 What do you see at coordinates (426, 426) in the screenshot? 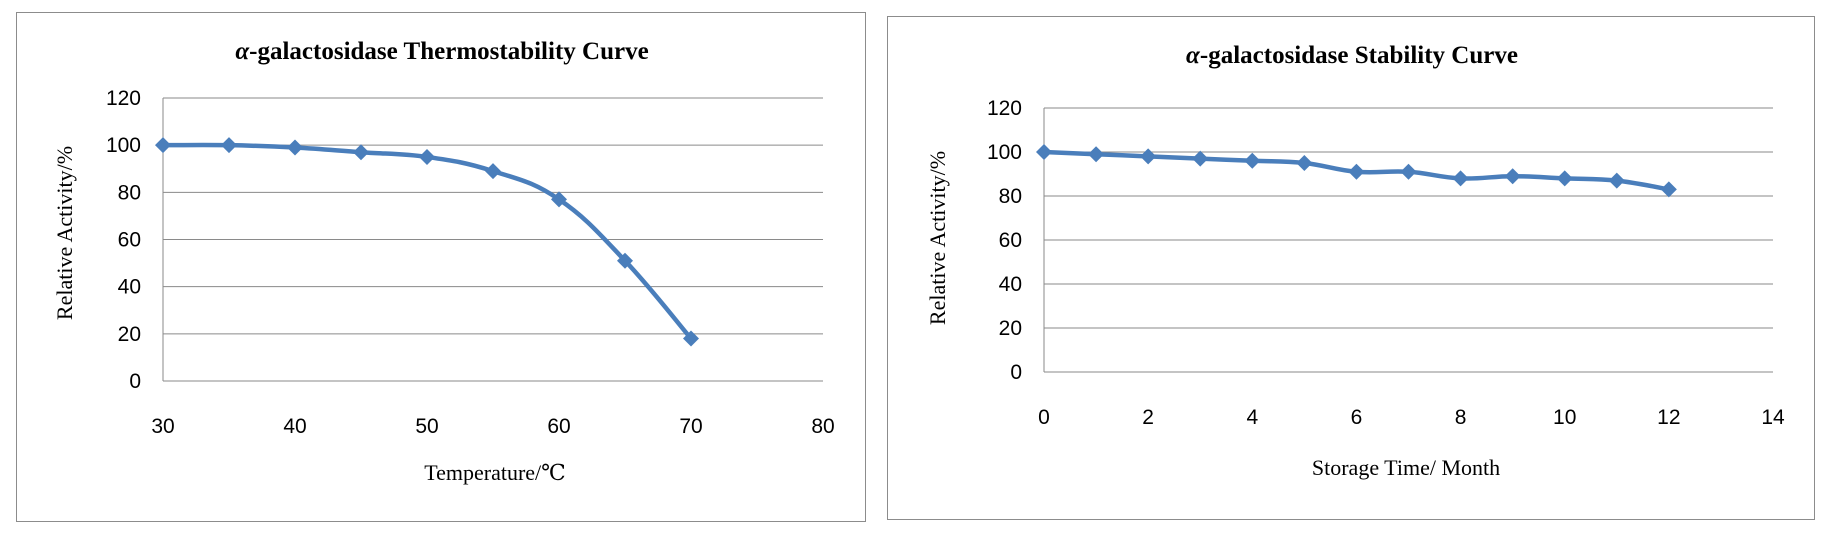
I see `x-tick-label: 50` at bounding box center [426, 426].